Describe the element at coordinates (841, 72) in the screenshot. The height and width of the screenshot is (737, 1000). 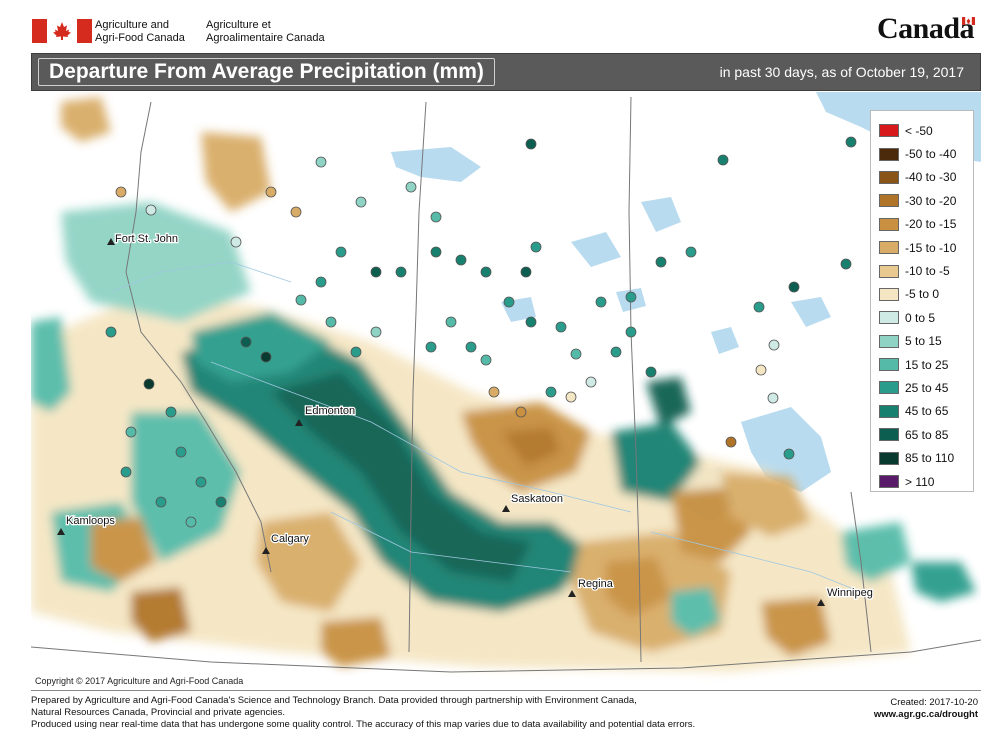
I see `map-subtitle: in past 30 days, as of October 19, 2017` at that location.